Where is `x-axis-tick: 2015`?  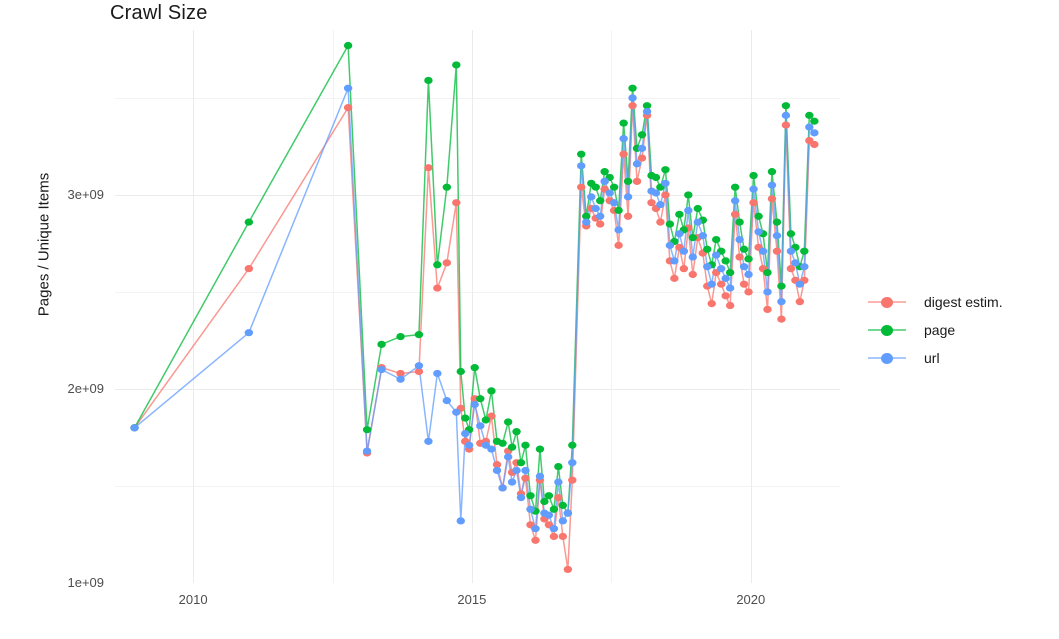 x-axis-tick: 2015 is located at coordinates (472, 599).